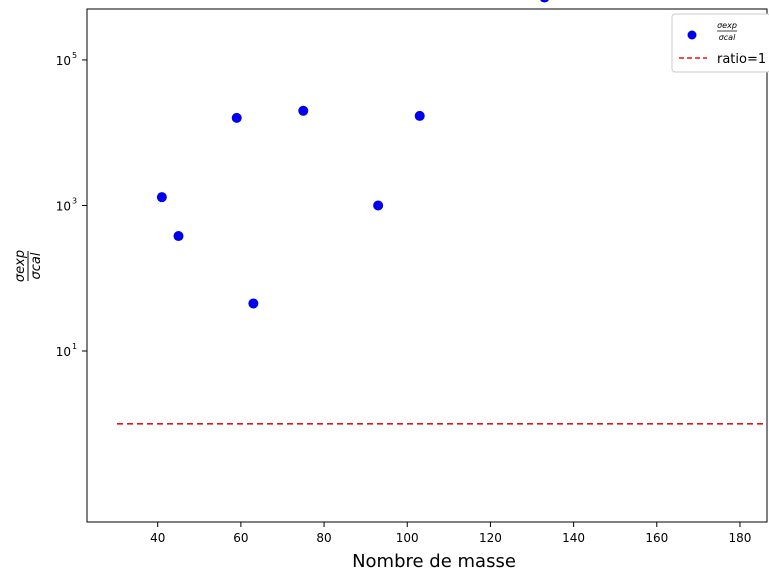 Image resolution: width=769 pixels, height=569 pixels. I want to click on x-tick-label: 160, so click(656, 538).